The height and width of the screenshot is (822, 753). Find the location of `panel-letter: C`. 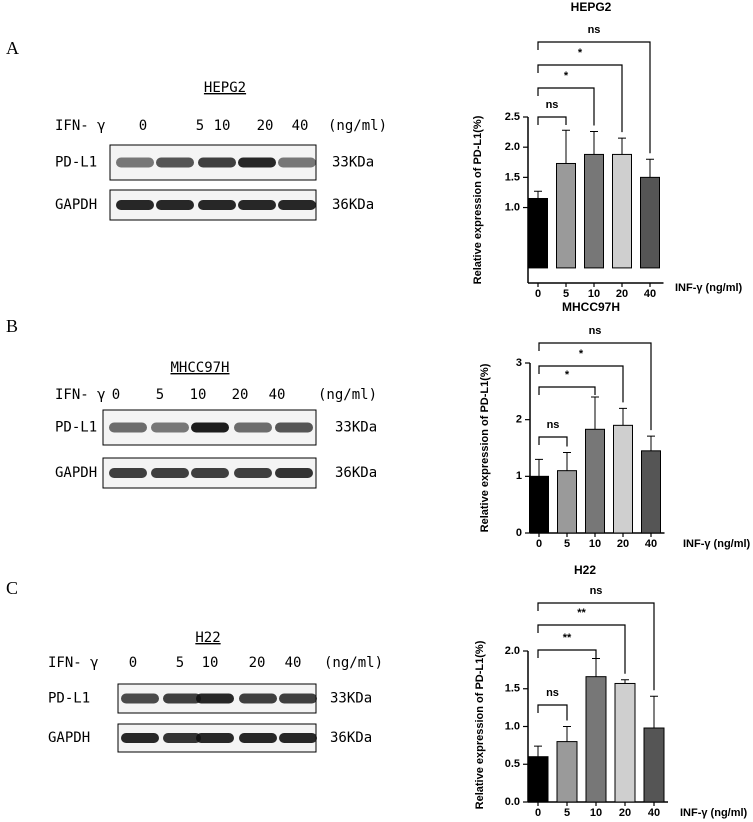

panel-letter: C is located at coordinates (12, 588).